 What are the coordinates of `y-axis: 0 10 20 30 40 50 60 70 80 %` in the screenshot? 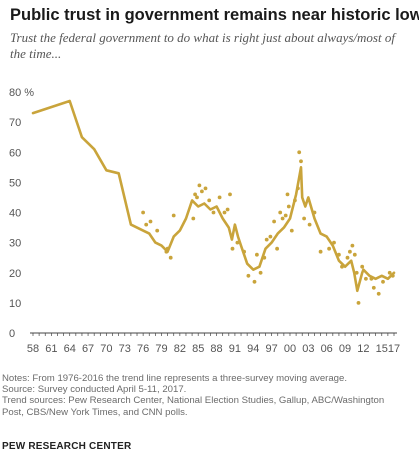 It's located at (21, 213).